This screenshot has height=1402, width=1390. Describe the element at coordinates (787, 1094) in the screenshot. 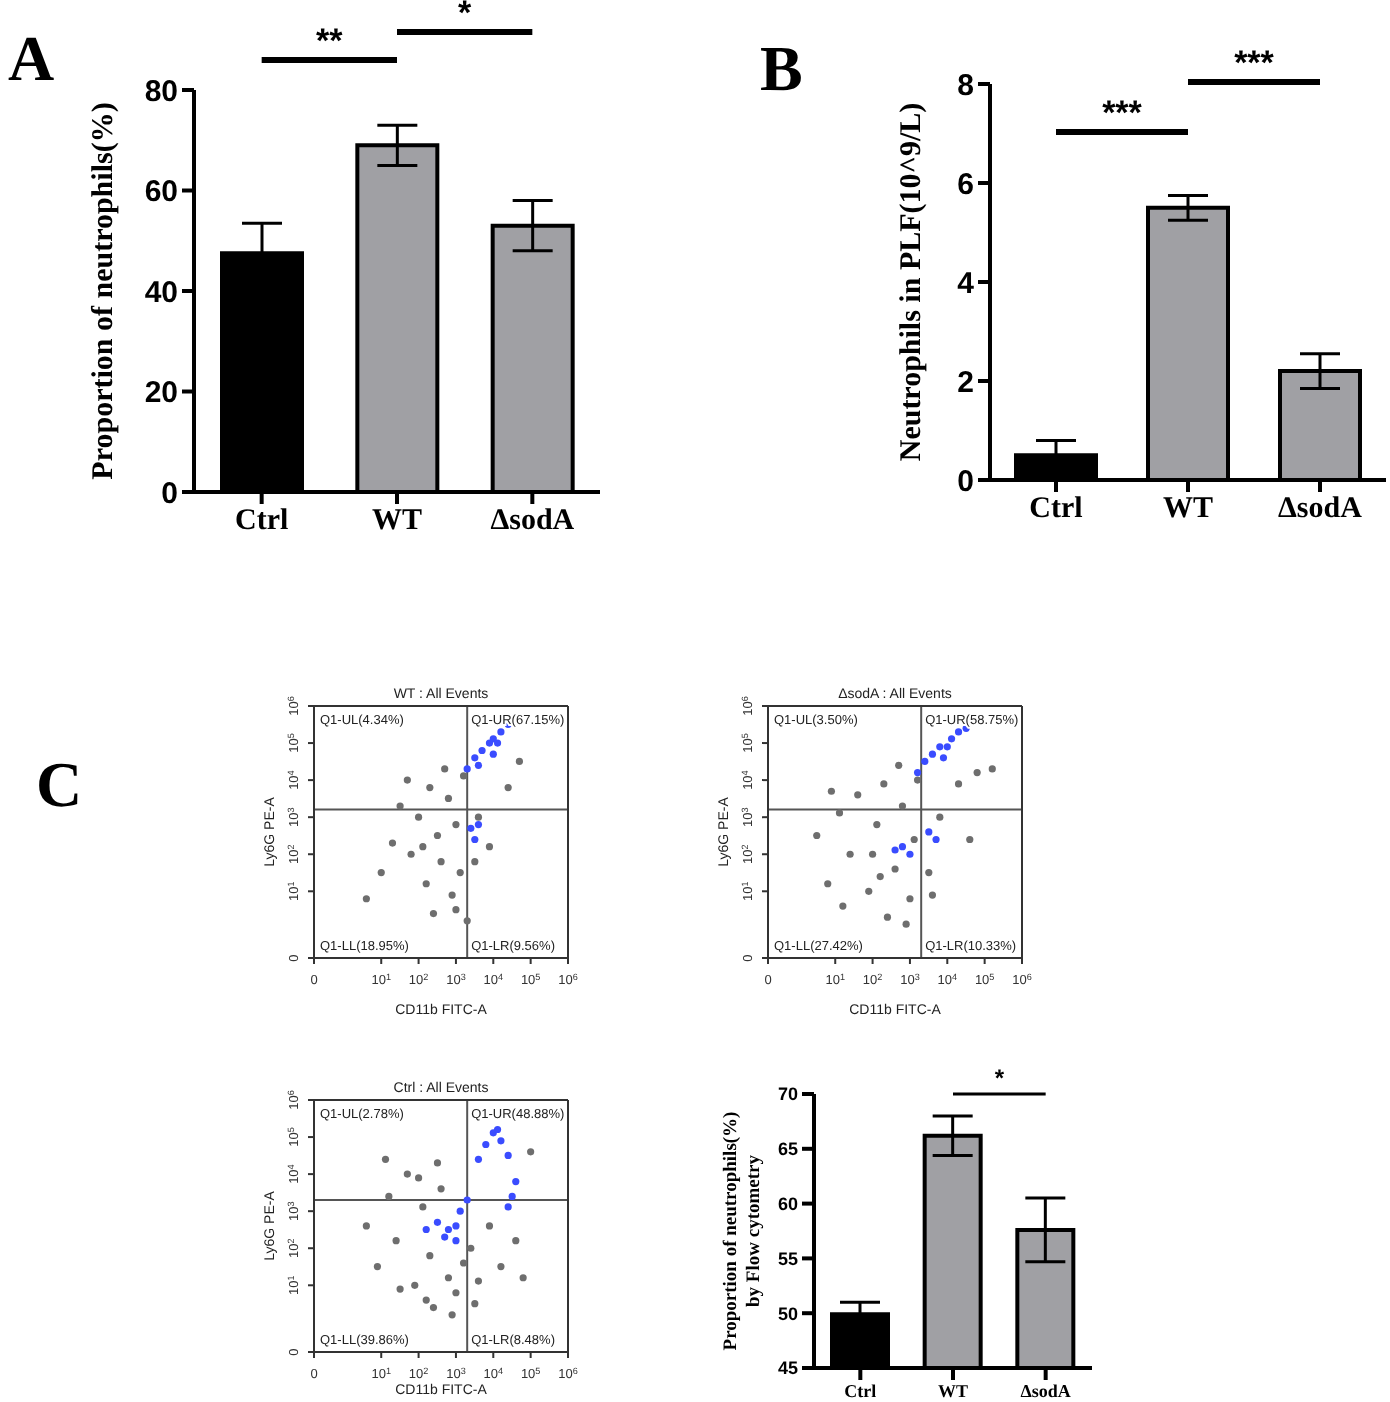

I see `y-tick-label: 70` at that location.